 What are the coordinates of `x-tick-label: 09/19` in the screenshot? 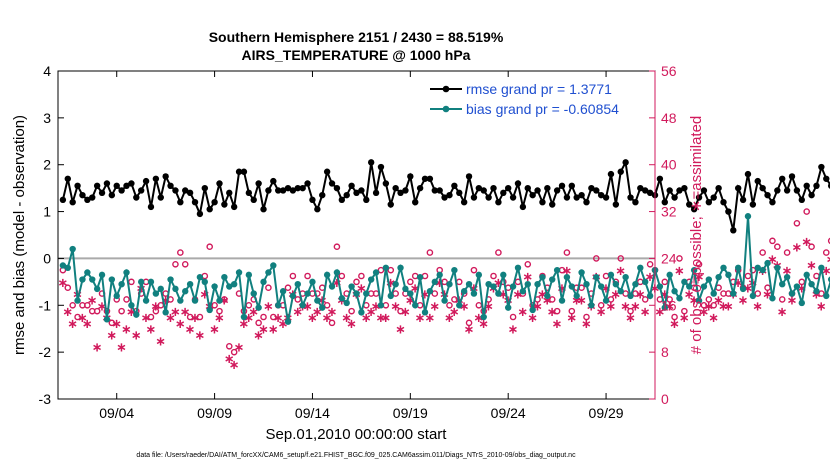 It's located at (410, 413).